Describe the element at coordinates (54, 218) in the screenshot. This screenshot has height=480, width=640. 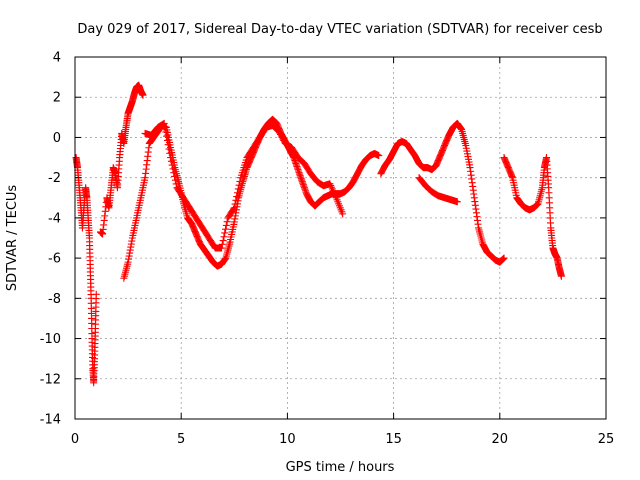
I see `y-tick-label: -4` at that location.